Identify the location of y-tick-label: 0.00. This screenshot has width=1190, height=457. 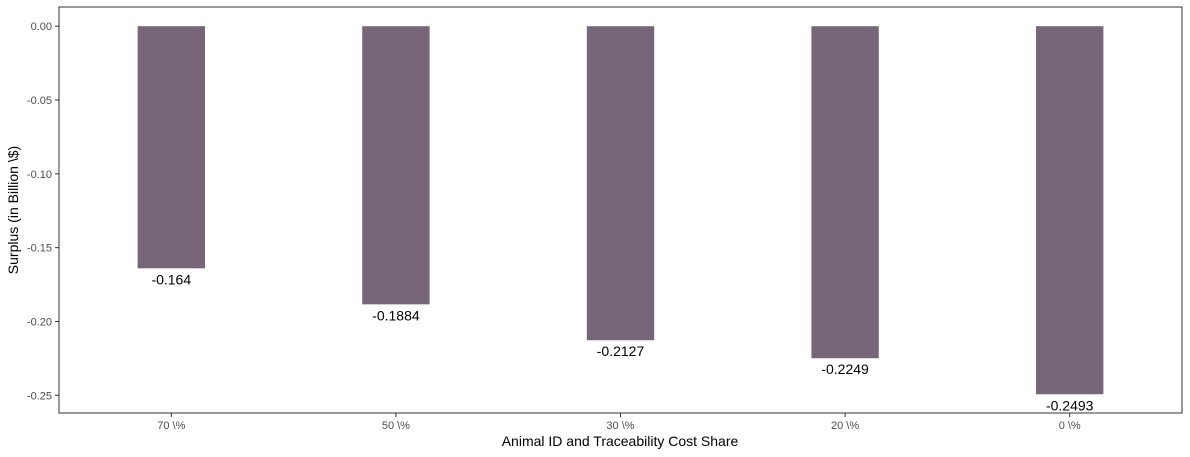
(41, 27).